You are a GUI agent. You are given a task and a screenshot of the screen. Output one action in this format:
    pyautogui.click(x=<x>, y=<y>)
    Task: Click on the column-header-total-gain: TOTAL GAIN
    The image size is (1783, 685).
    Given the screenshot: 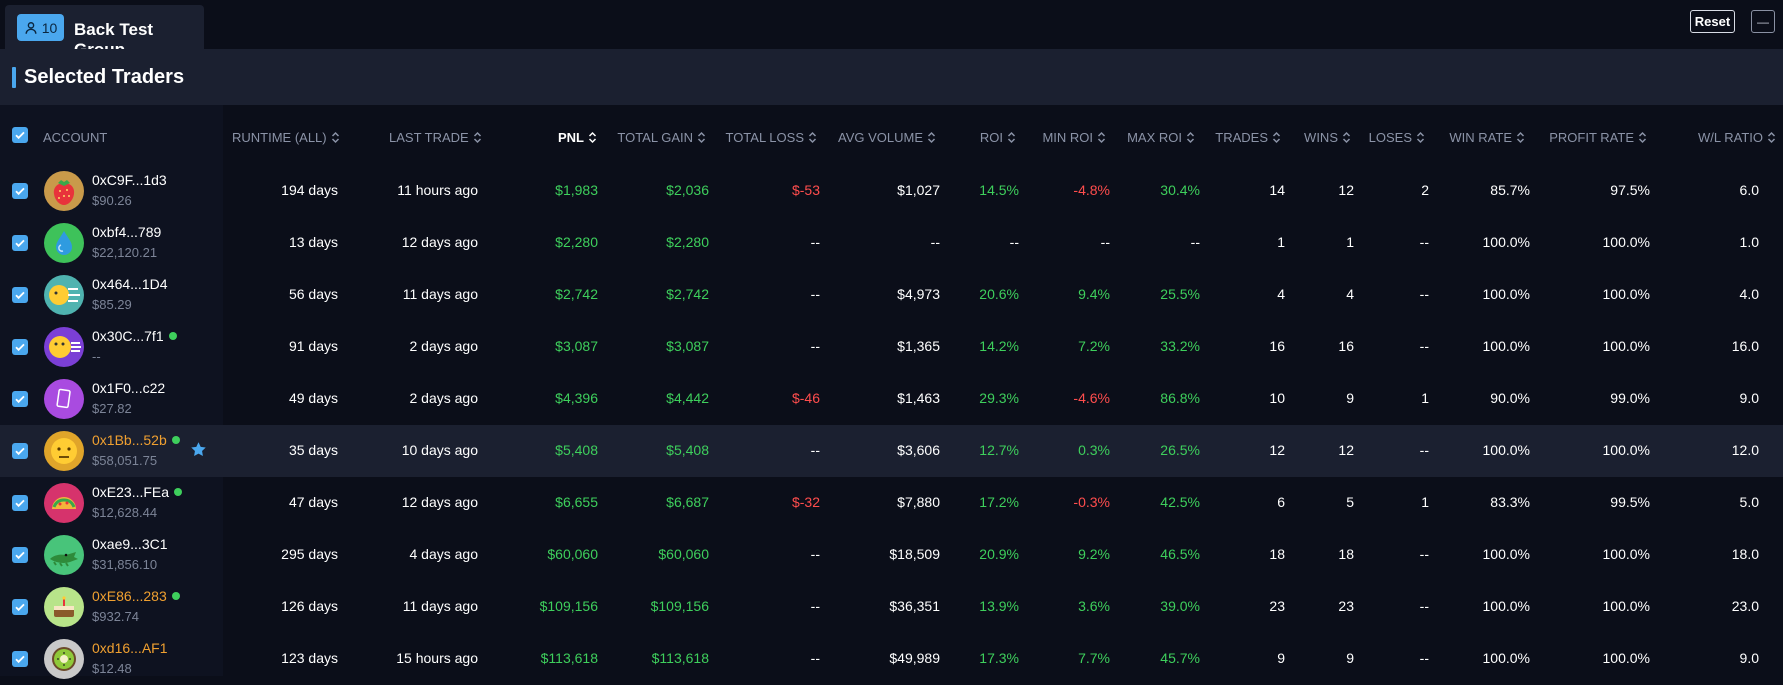 What is the action you would take?
    pyautogui.click(x=661, y=137)
    